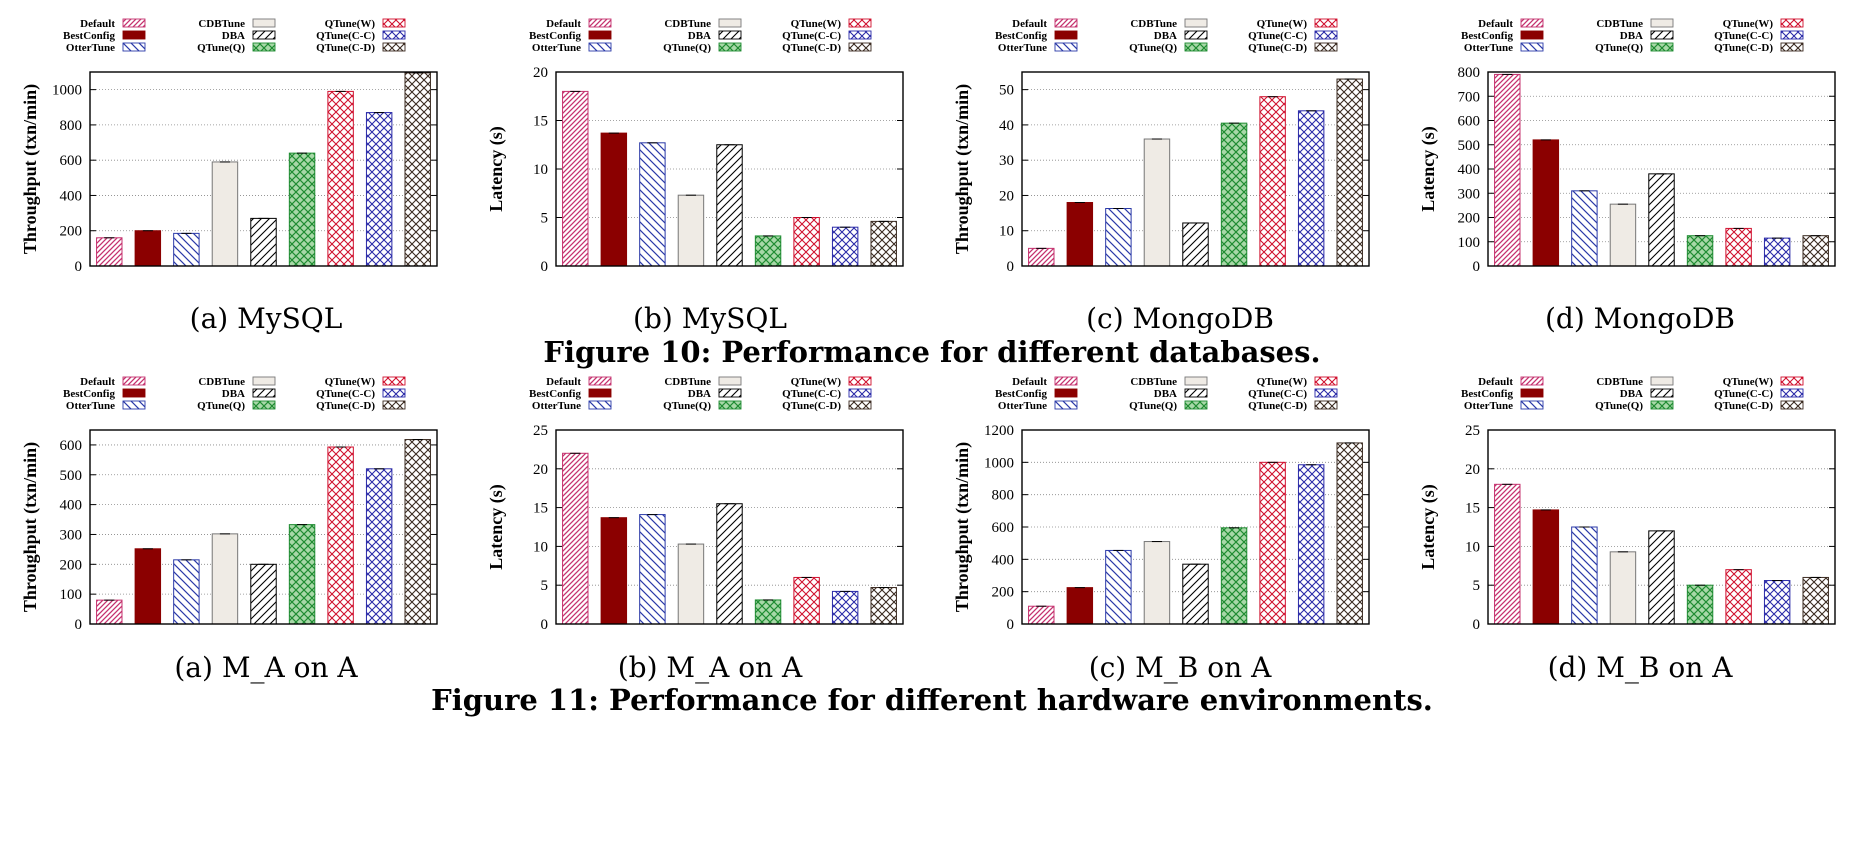 The image size is (1864, 860). What do you see at coordinates (1180, 667) in the screenshot?
I see `sub-caption: (c) M_B on A` at bounding box center [1180, 667].